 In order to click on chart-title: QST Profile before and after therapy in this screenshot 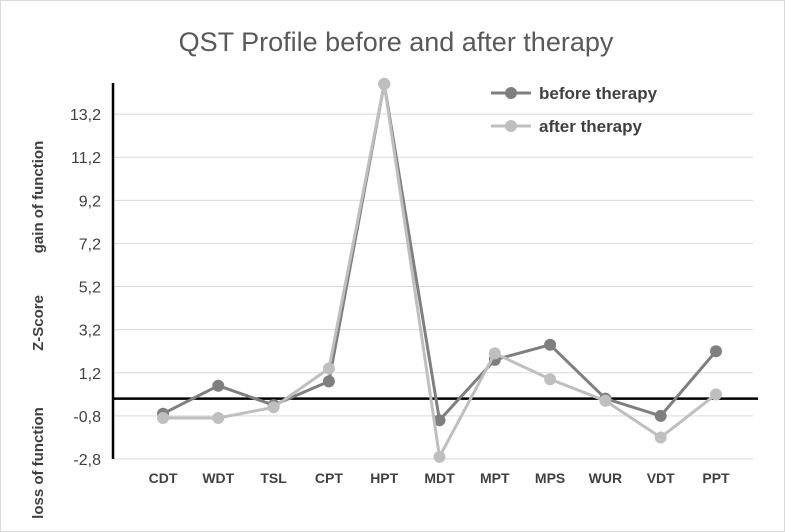, I will do `click(396, 42)`.